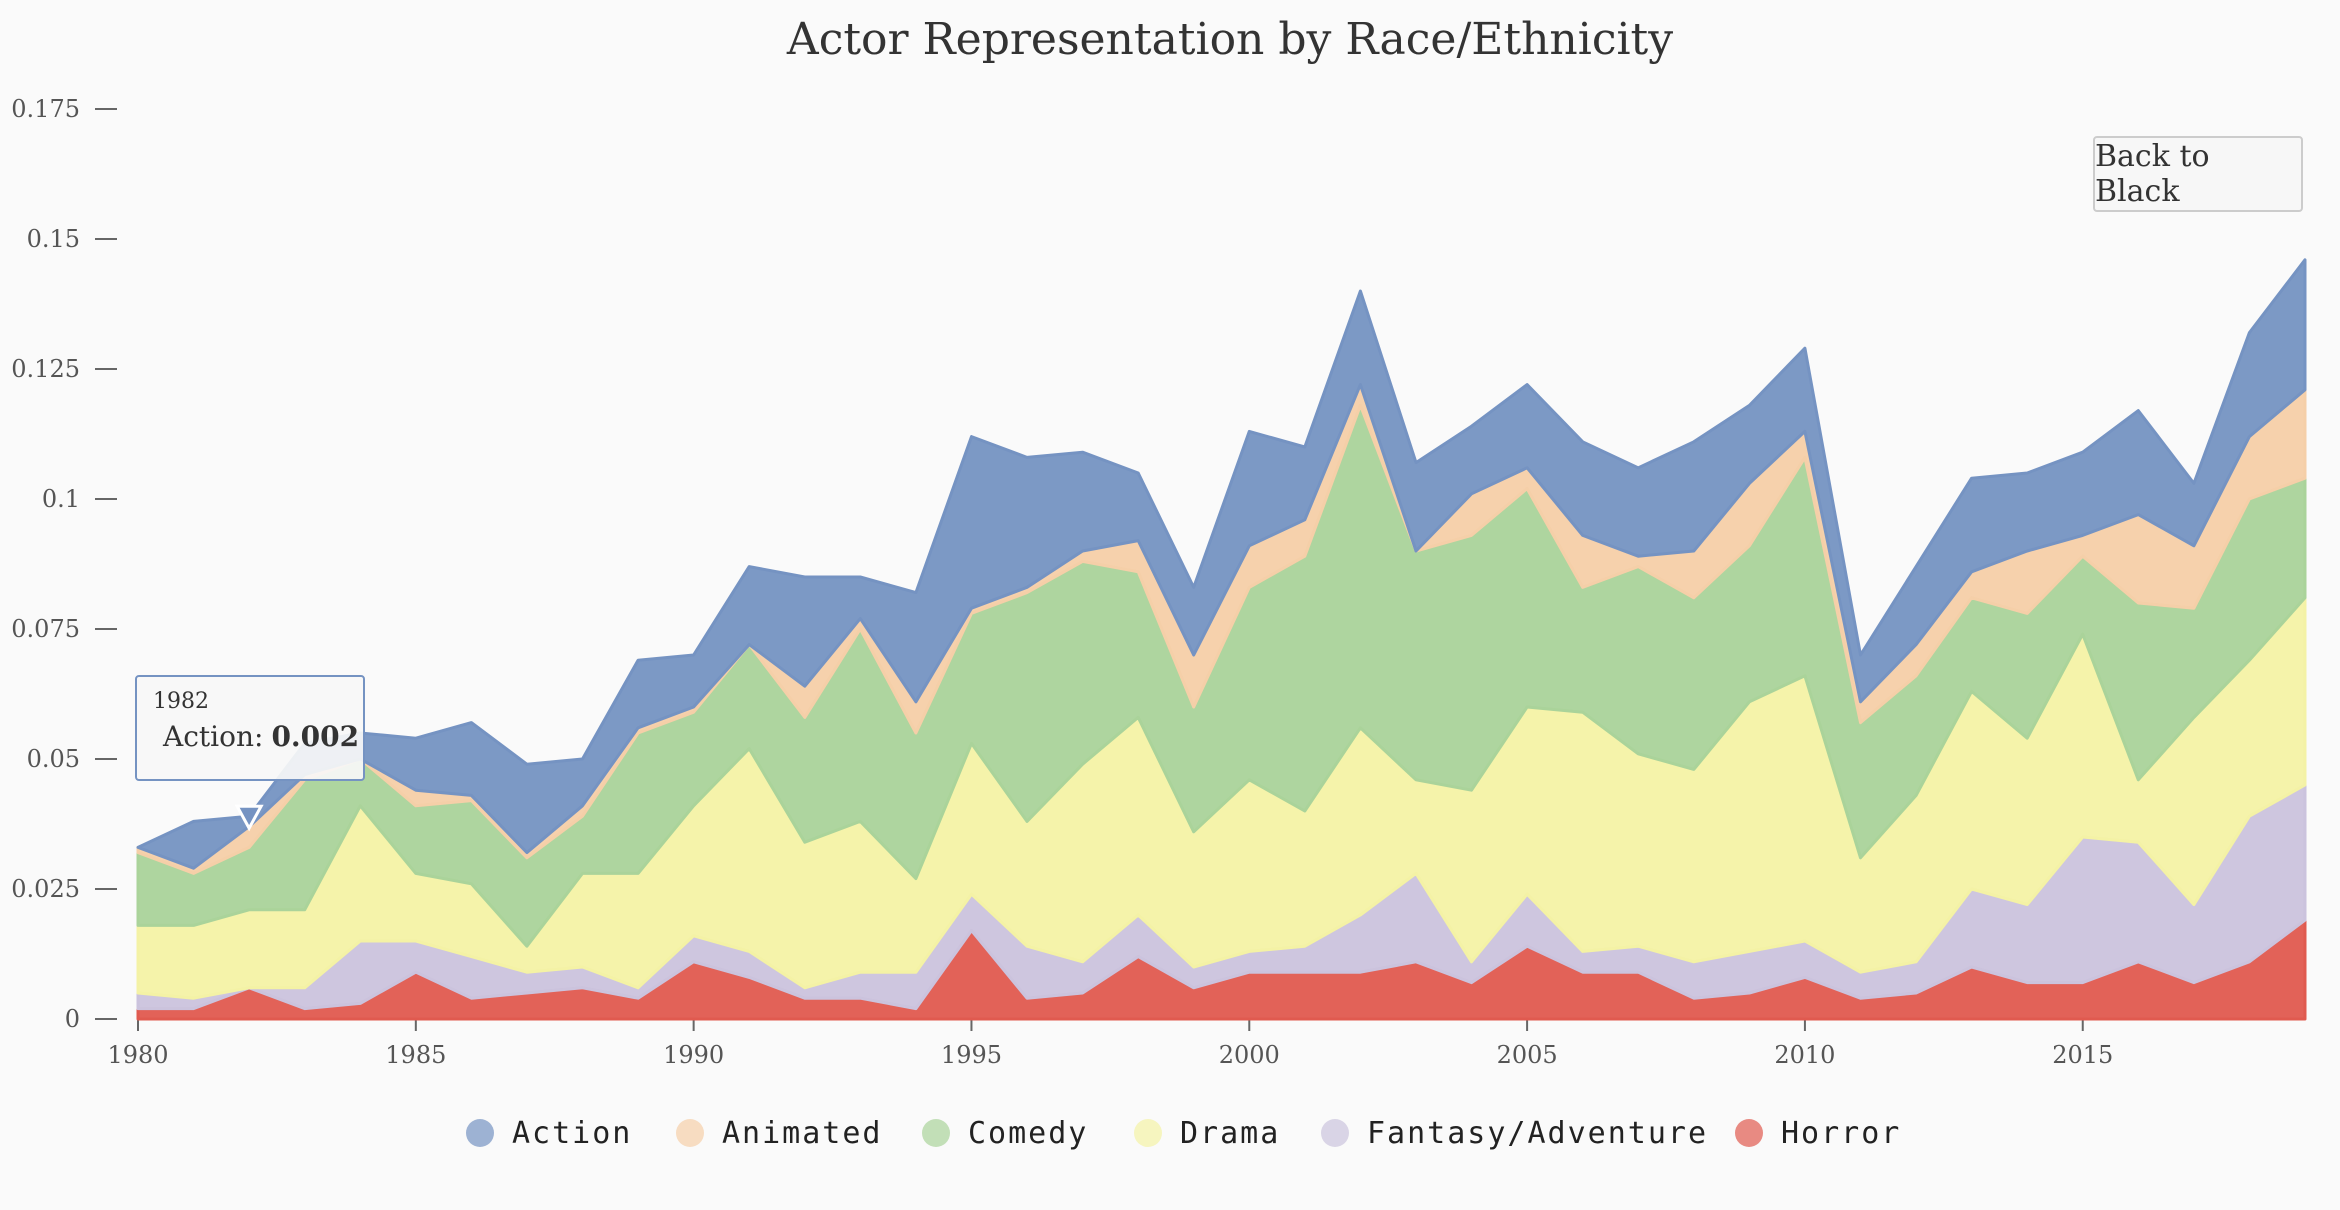 Image resolution: width=2340 pixels, height=1210 pixels. I want to click on legend-swatch-horror, so click(1749, 1133).